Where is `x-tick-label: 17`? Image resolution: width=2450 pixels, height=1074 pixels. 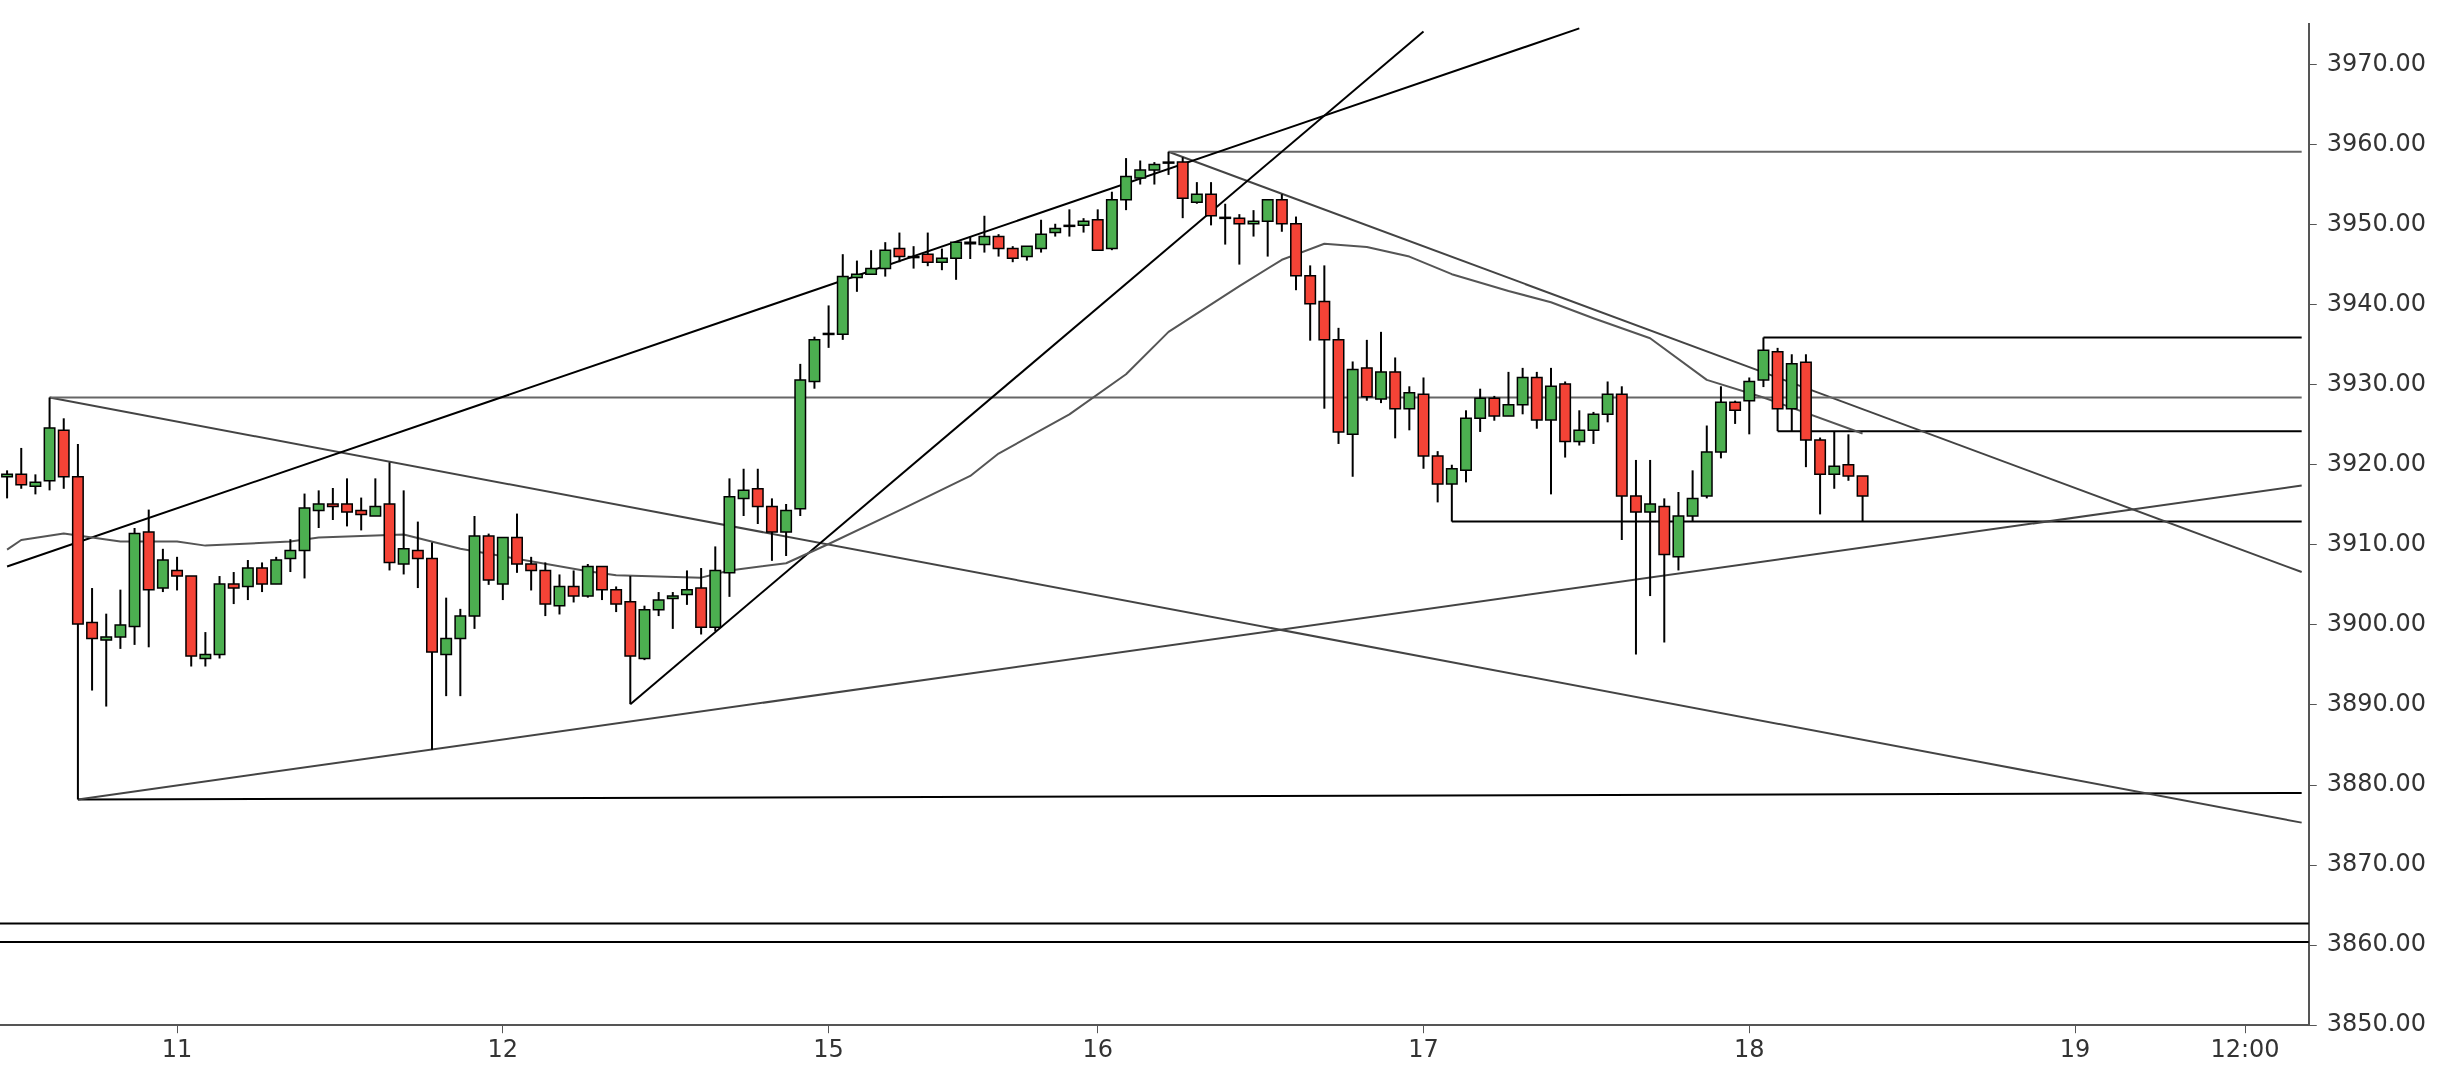 x-tick-label: 17 is located at coordinates (1423, 1048).